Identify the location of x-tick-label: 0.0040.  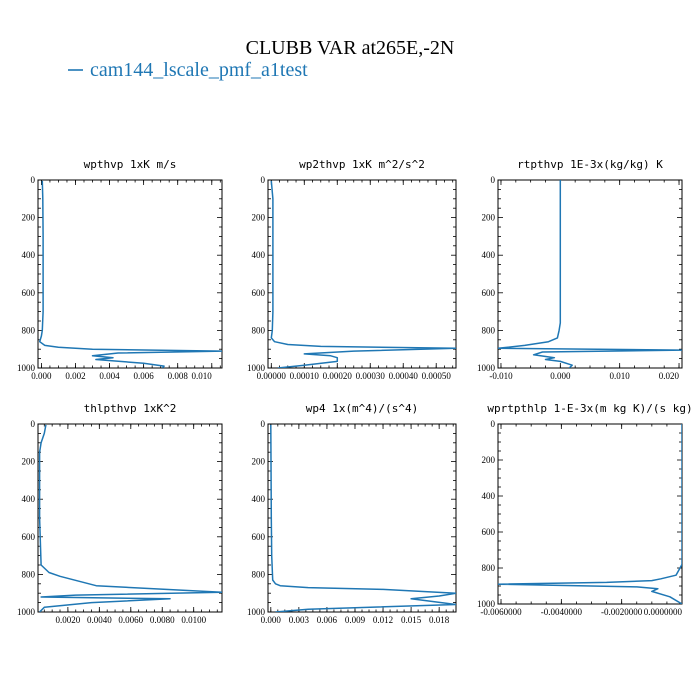
(99, 620).